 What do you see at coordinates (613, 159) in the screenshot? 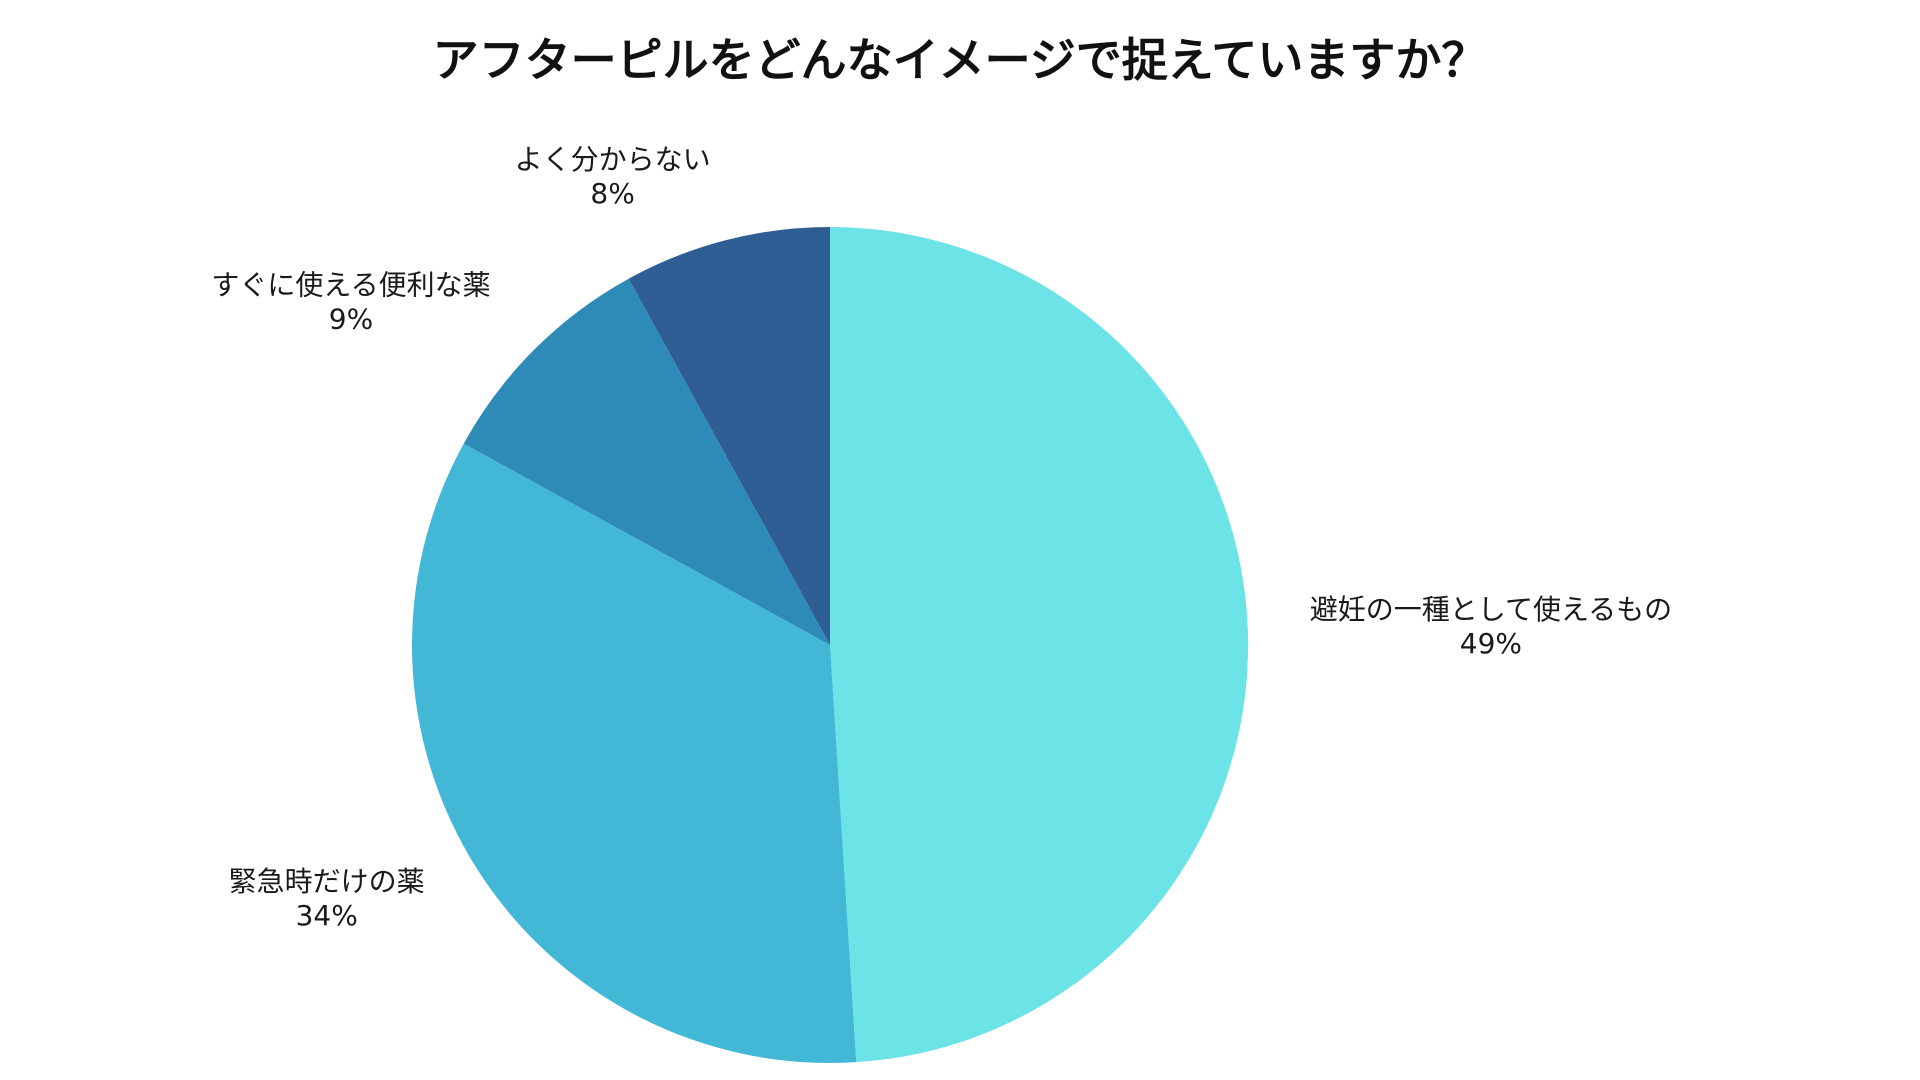
I see `slice-label-4: よく分からない` at bounding box center [613, 159].